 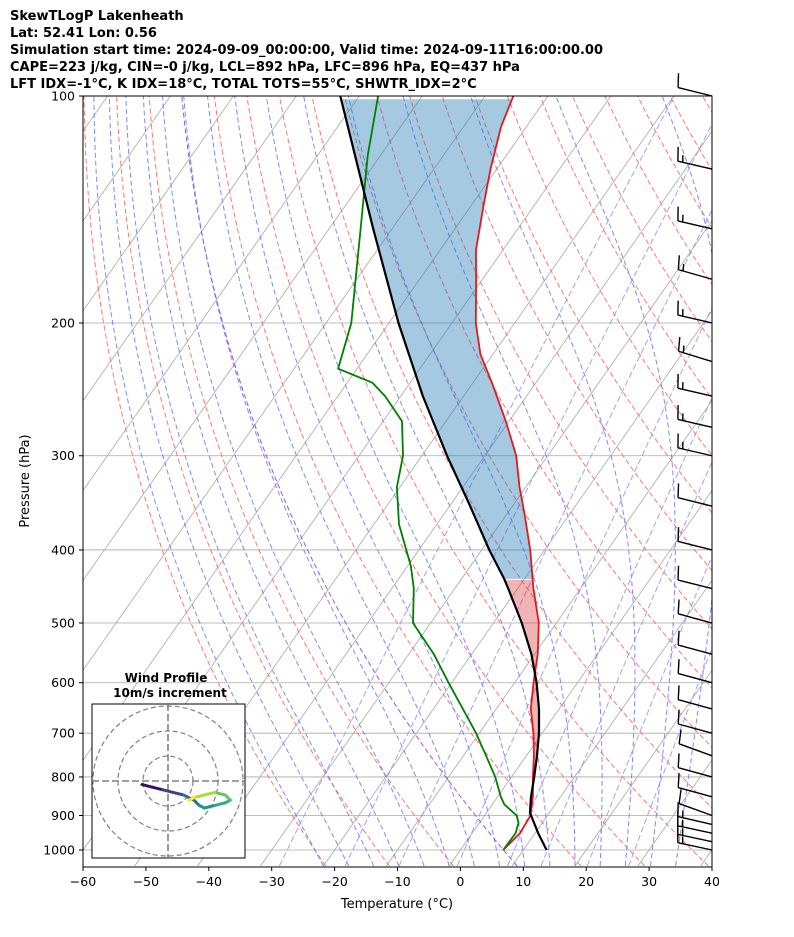 I want to click on x-tick-label: 0, so click(x=460, y=881).